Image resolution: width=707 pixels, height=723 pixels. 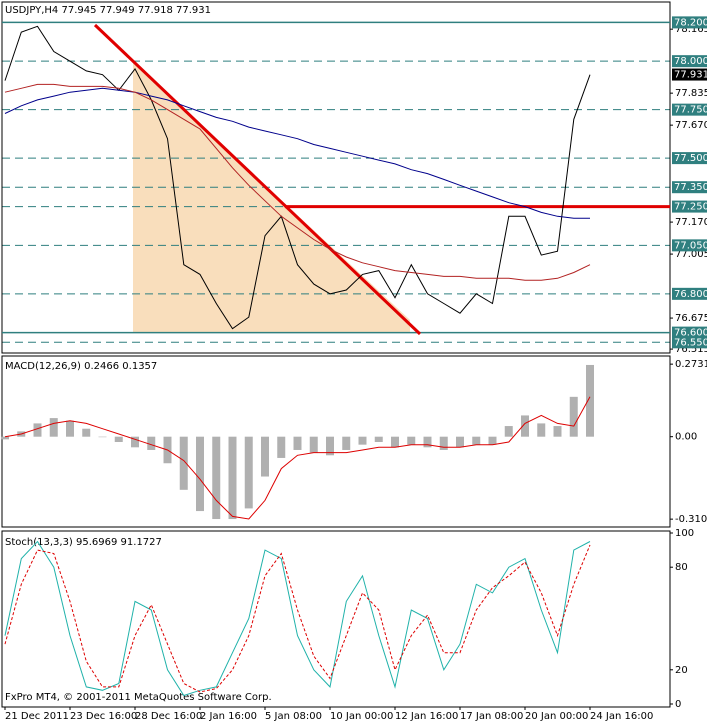 What do you see at coordinates (426, 716) in the screenshot?
I see `x-tick-label: 12 Jan 16:00` at bounding box center [426, 716].